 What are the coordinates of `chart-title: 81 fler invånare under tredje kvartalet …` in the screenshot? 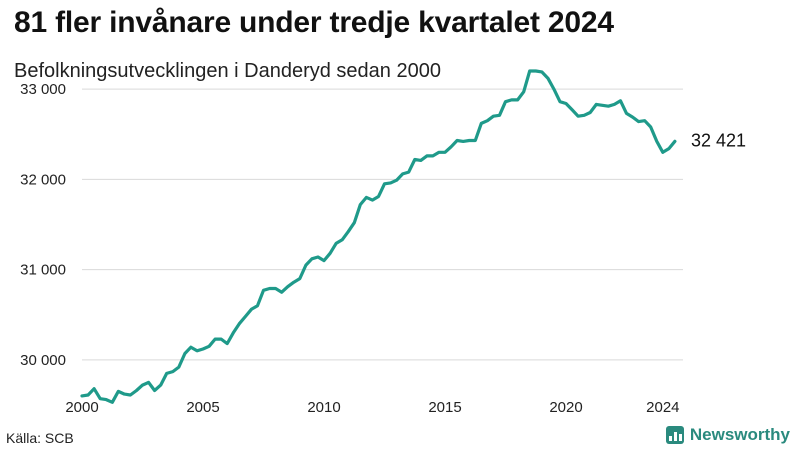 It's located at (314, 22).